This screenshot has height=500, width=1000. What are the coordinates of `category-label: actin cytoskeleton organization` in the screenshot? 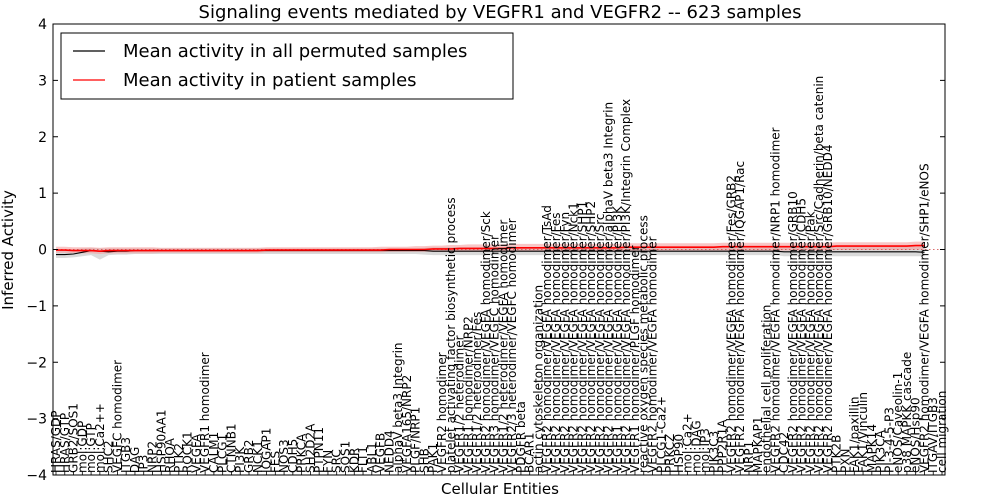 It's located at (539, 379).